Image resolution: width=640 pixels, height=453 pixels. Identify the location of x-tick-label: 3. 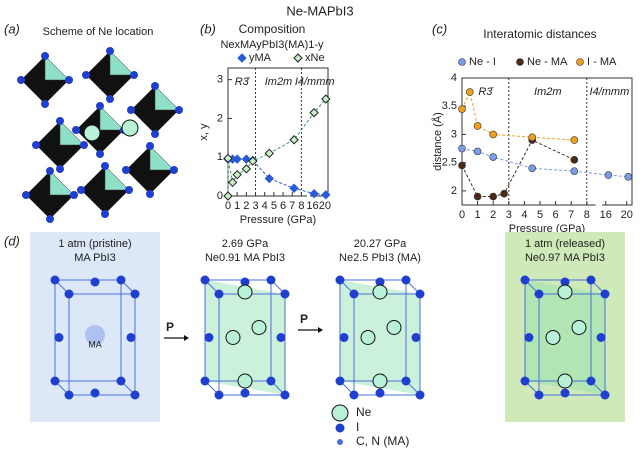
(509, 215).